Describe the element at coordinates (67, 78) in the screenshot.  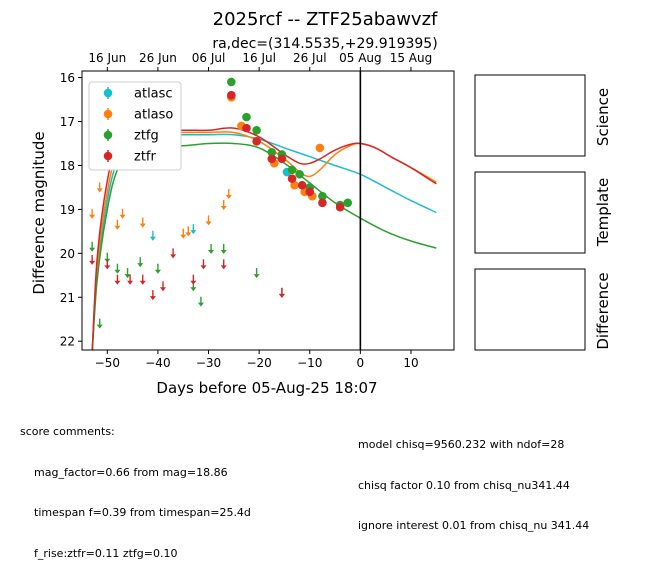
I see `y-tick-label: 16` at that location.